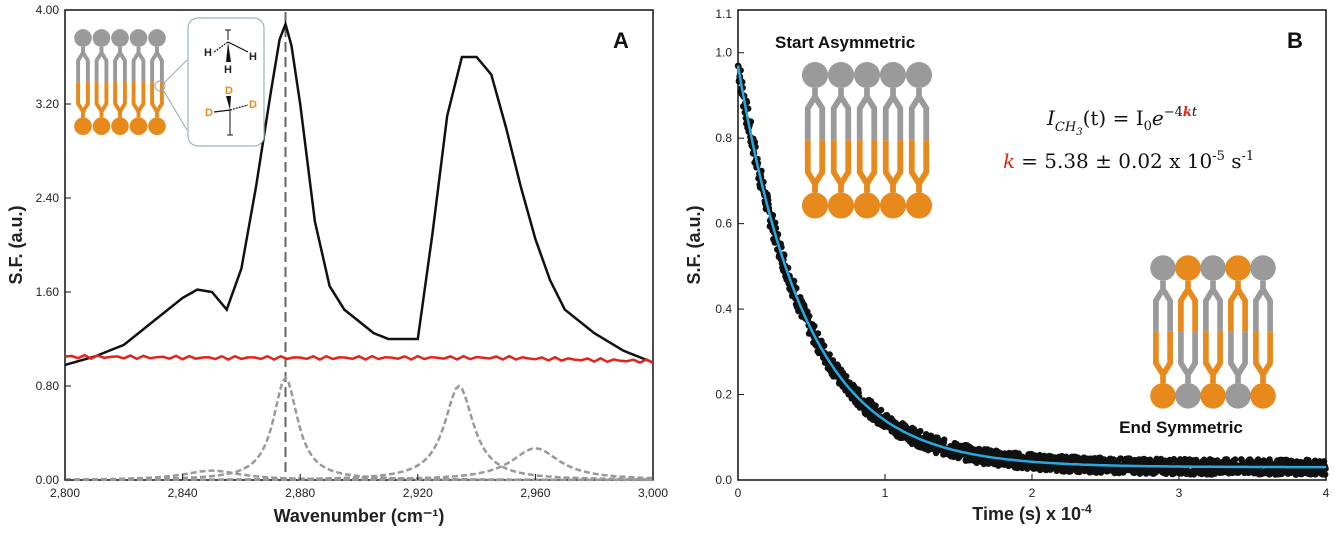 The height and width of the screenshot is (535, 1335). Describe the element at coordinates (621, 40) in the screenshot. I see `panel-a-label: A` at that location.